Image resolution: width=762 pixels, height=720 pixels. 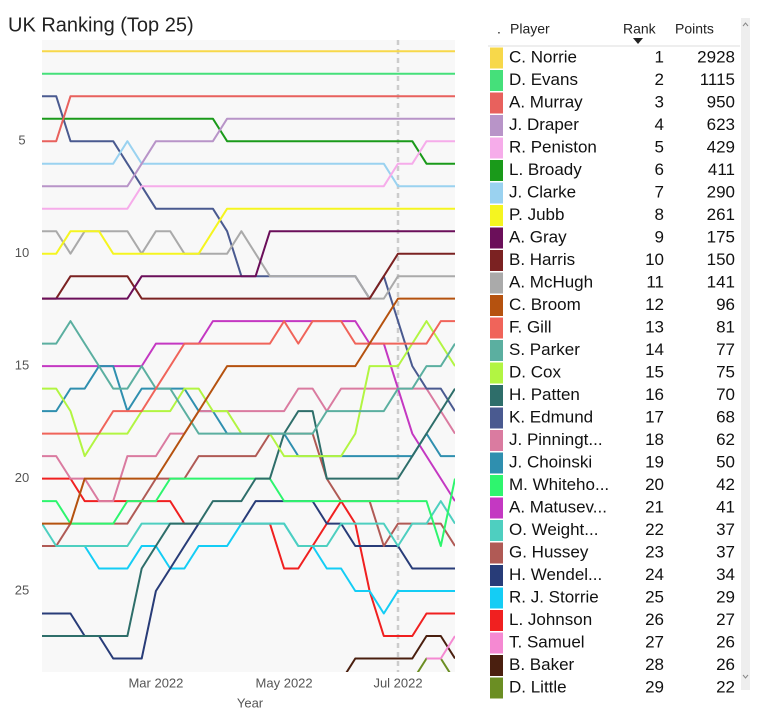 What do you see at coordinates (155, 682) in the screenshot?
I see `x-tick-label: Mar 2022` at bounding box center [155, 682].